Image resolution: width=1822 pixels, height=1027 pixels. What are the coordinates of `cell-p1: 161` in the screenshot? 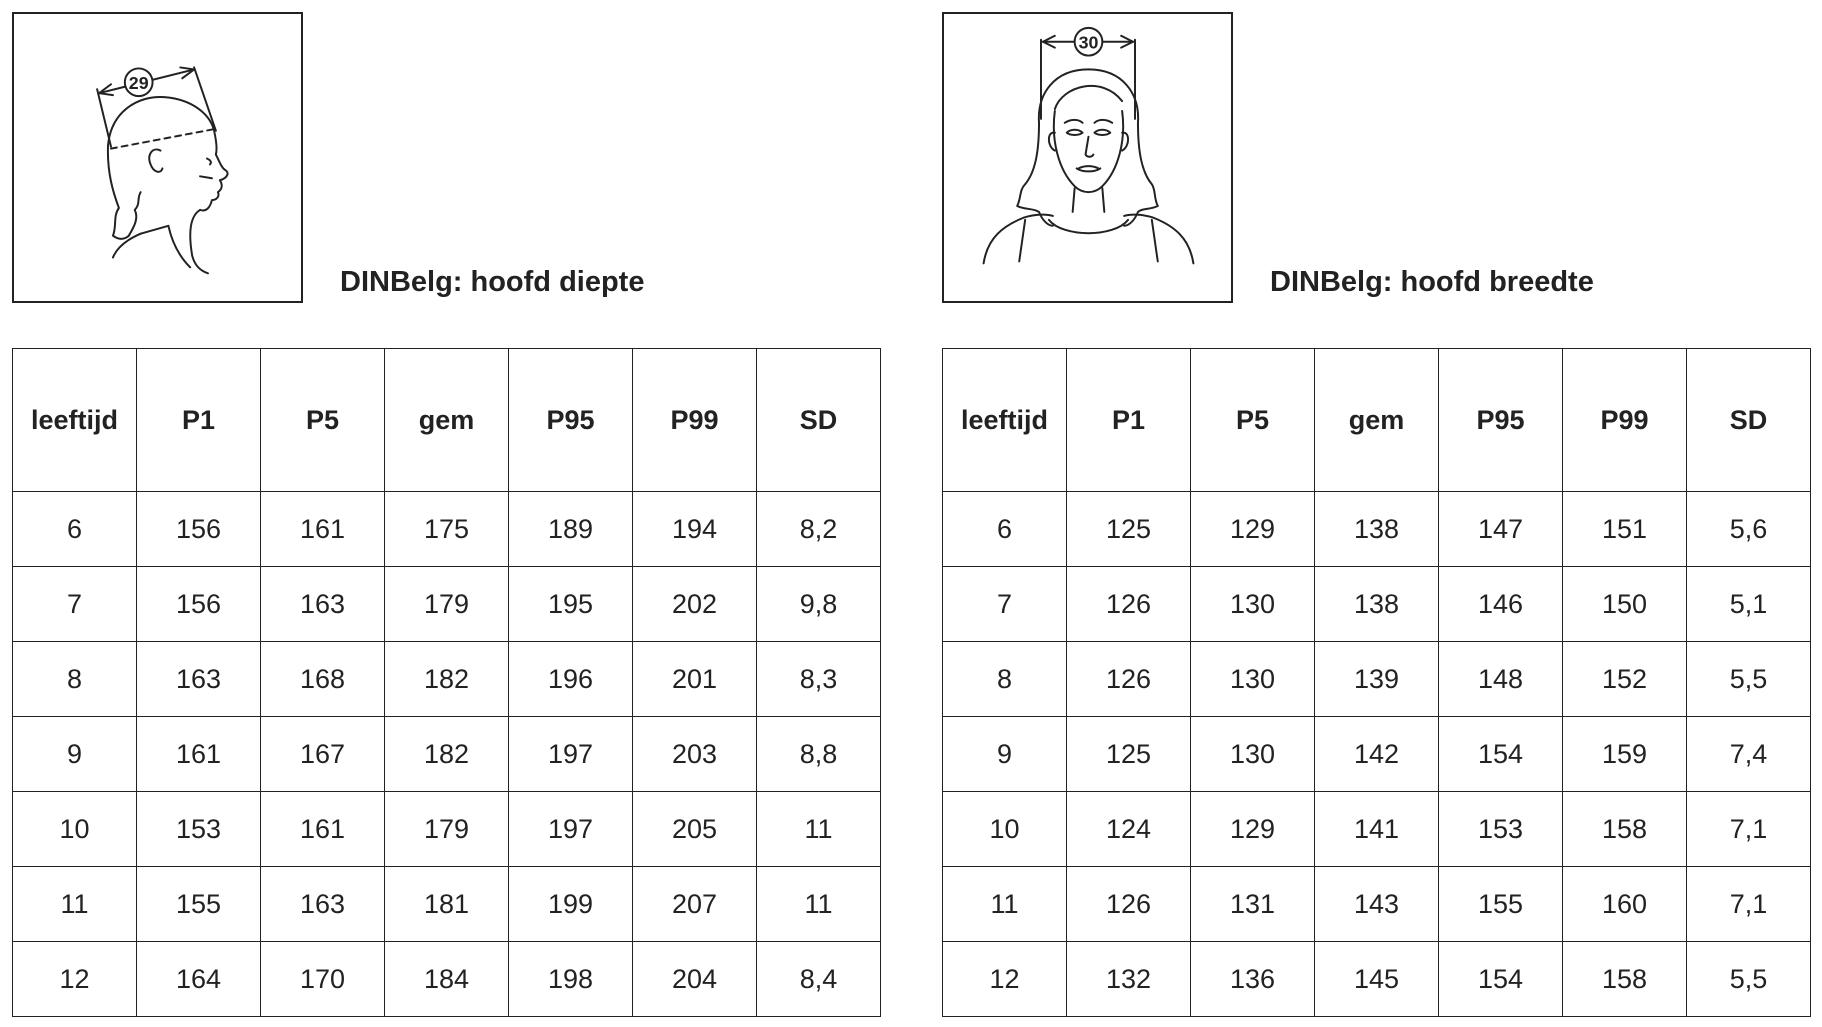 It's located at (198, 754).